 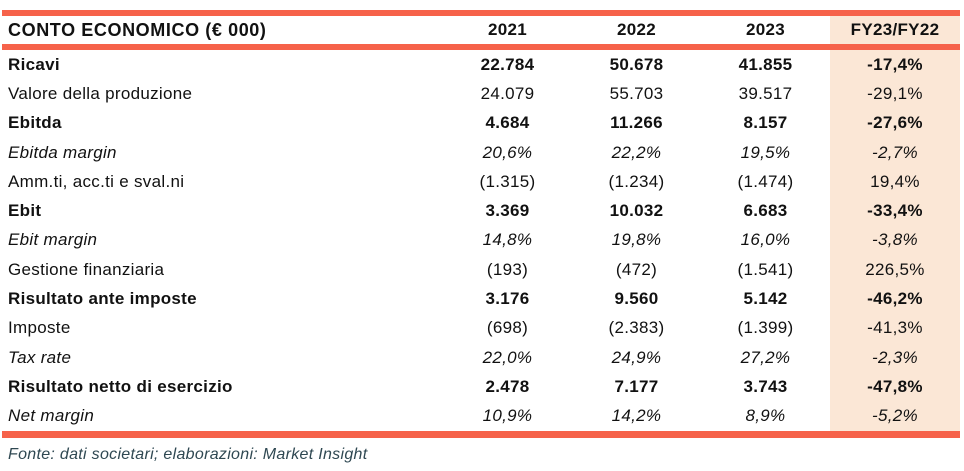 What do you see at coordinates (636, 29) in the screenshot?
I see `column-header-2022: 2022` at bounding box center [636, 29].